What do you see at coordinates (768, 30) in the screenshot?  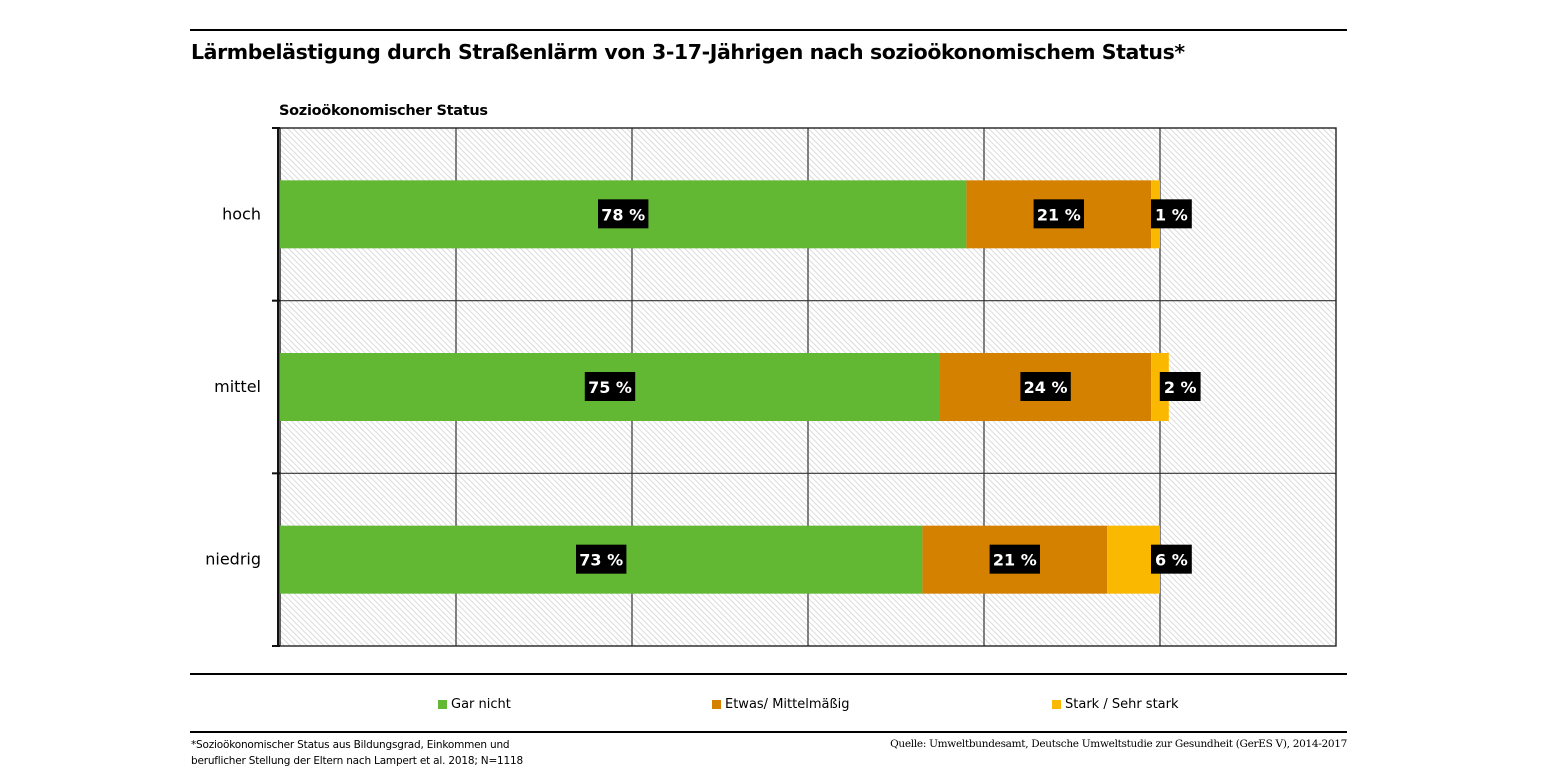 I see `top-rule` at bounding box center [768, 30].